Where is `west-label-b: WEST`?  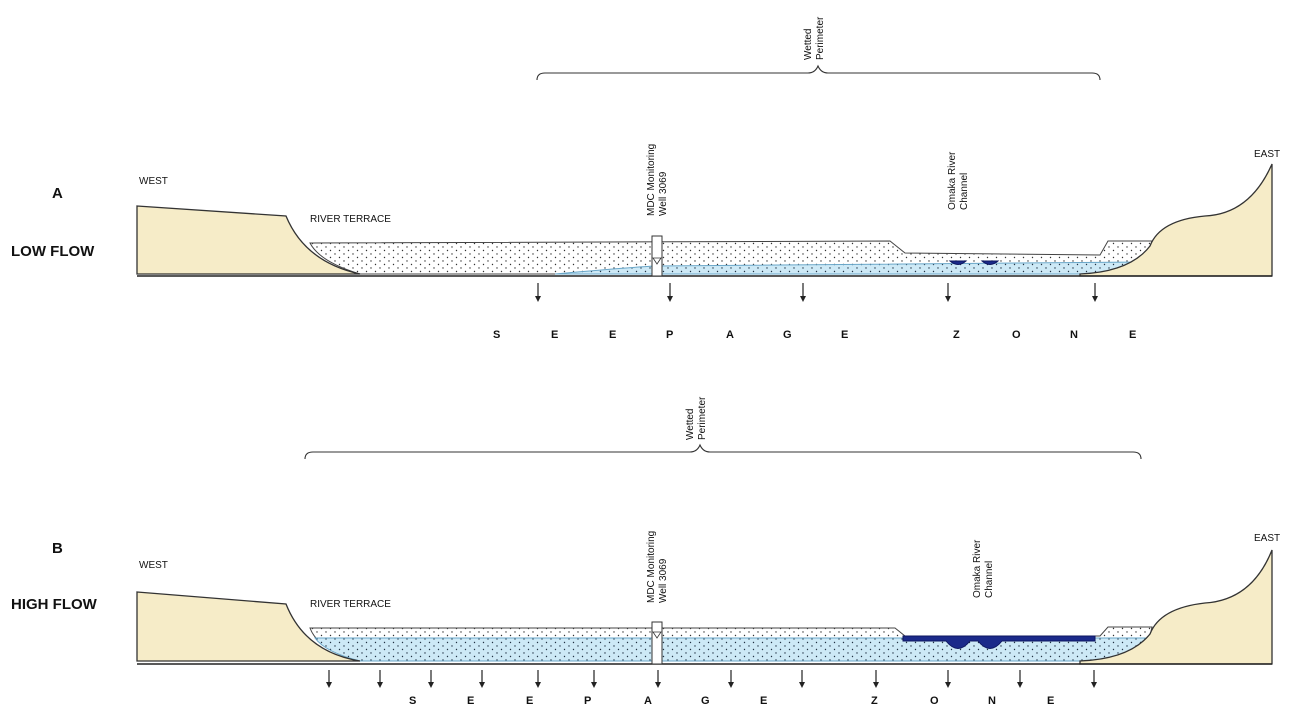
west-label-b: WEST is located at coordinates (153, 565).